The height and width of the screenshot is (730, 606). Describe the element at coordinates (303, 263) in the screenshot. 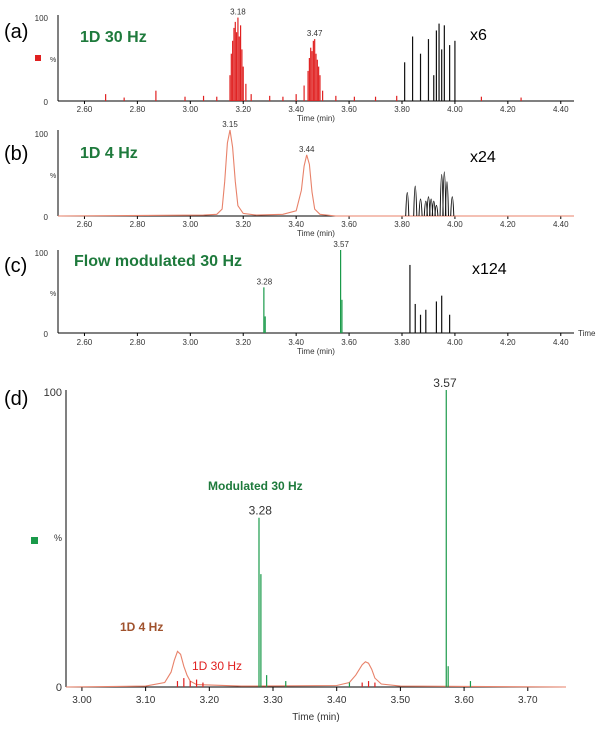

I see `panel-c-peak-labels: 3.28 3.57` at that location.